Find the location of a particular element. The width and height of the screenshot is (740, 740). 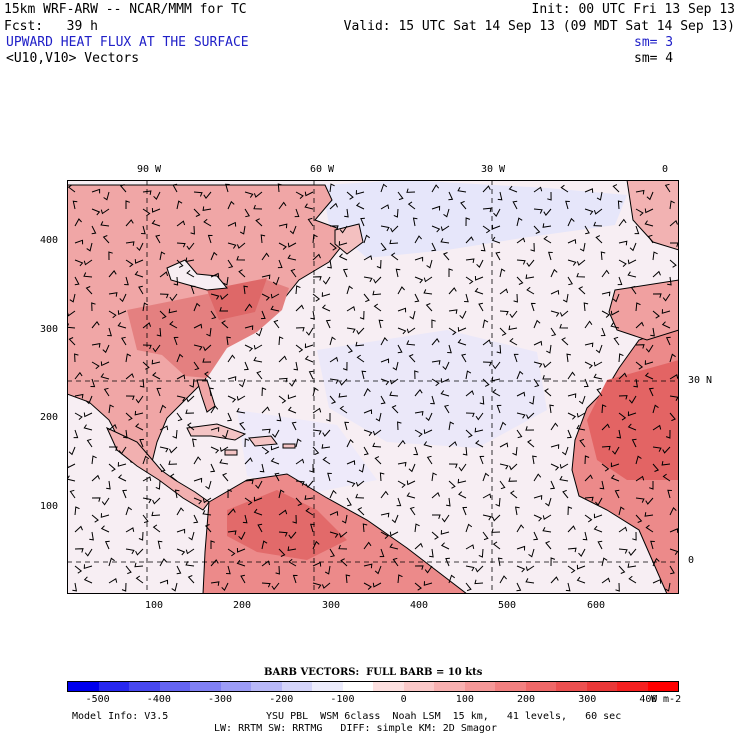

y-axis-label-200: 200 is located at coordinates (49, 417).